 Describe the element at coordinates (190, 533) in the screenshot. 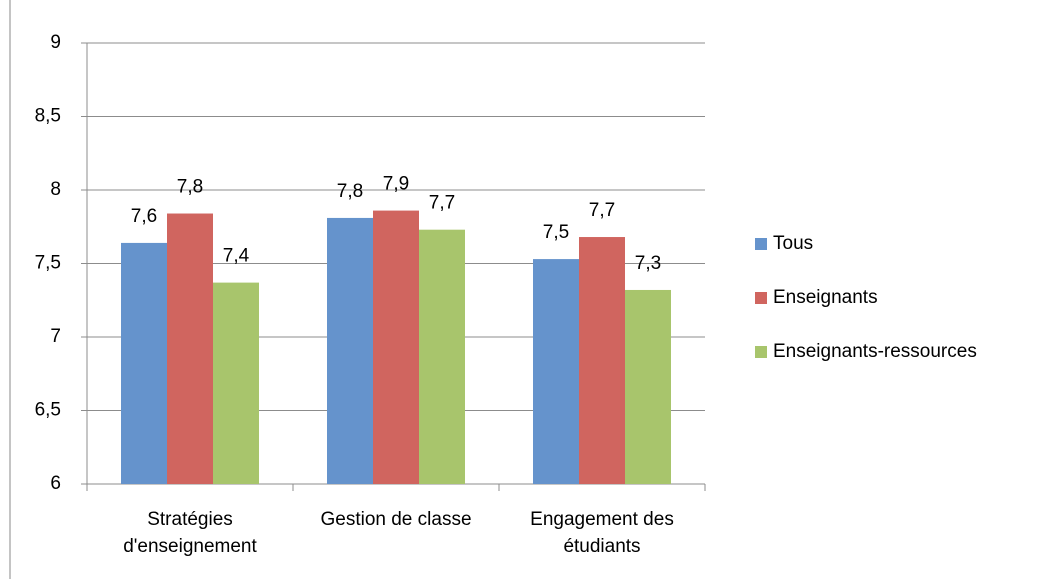

I see `x-tick-label: Stratégies d'enseignement` at that location.